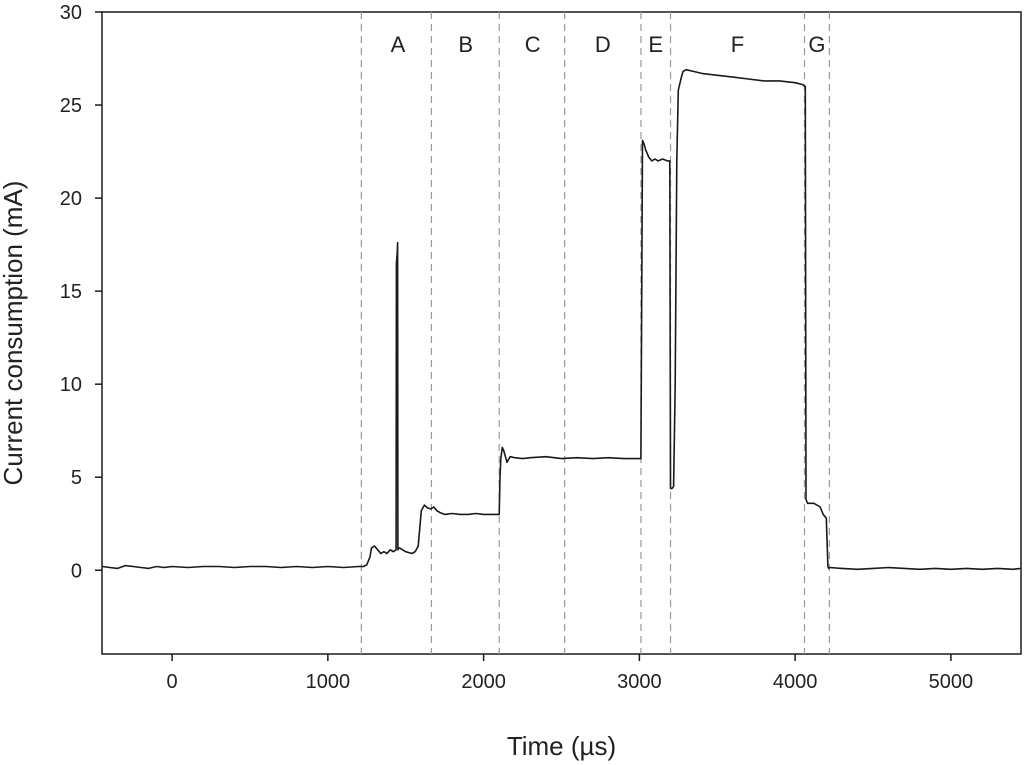  I want to click on x-tick-label: 2000, so click(483, 682).